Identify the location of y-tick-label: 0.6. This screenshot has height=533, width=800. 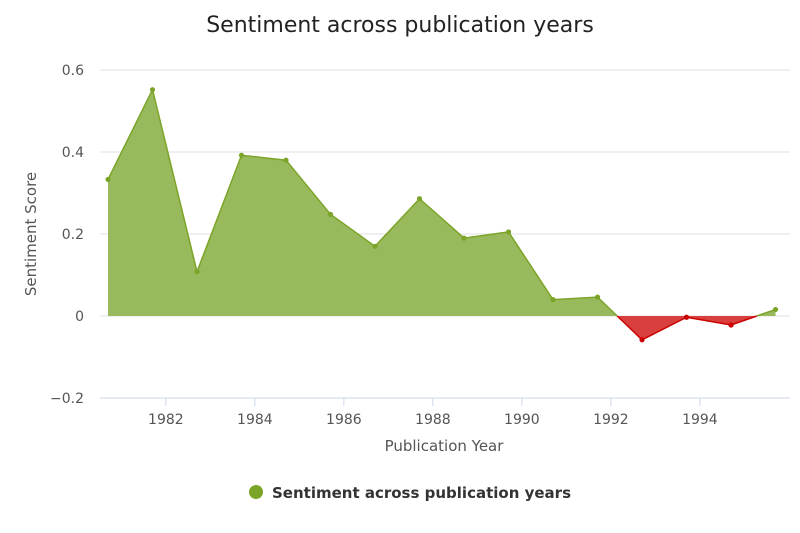
(73, 71).